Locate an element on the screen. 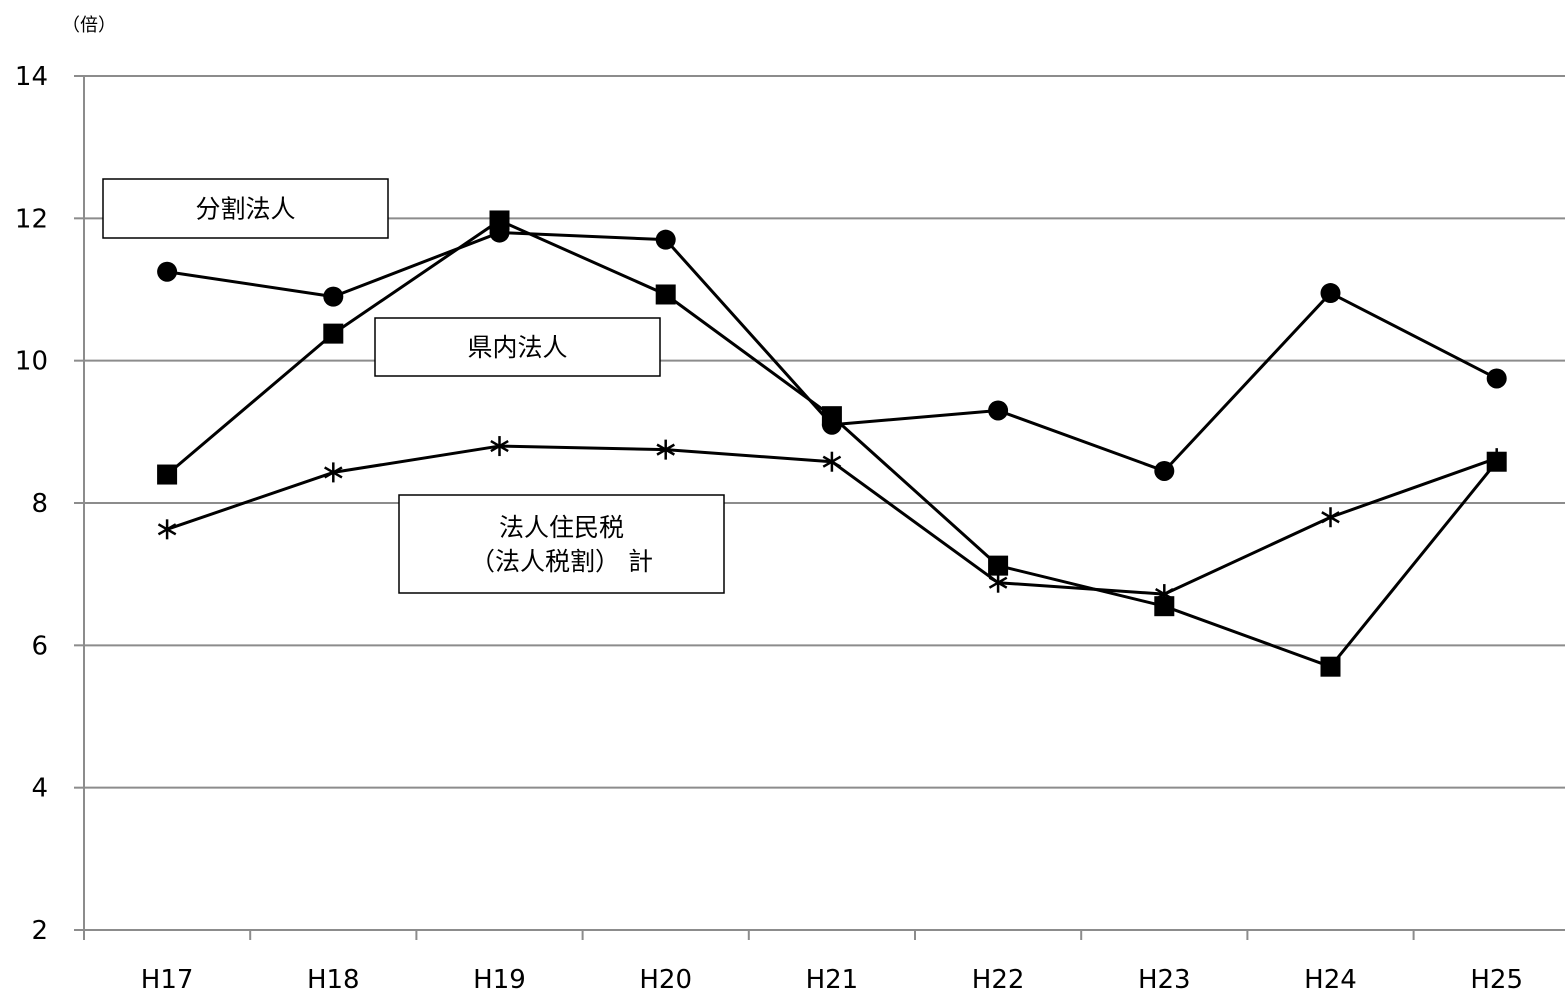 The height and width of the screenshot is (999, 1565). series-label-text: 県内法人 is located at coordinates (517, 347).